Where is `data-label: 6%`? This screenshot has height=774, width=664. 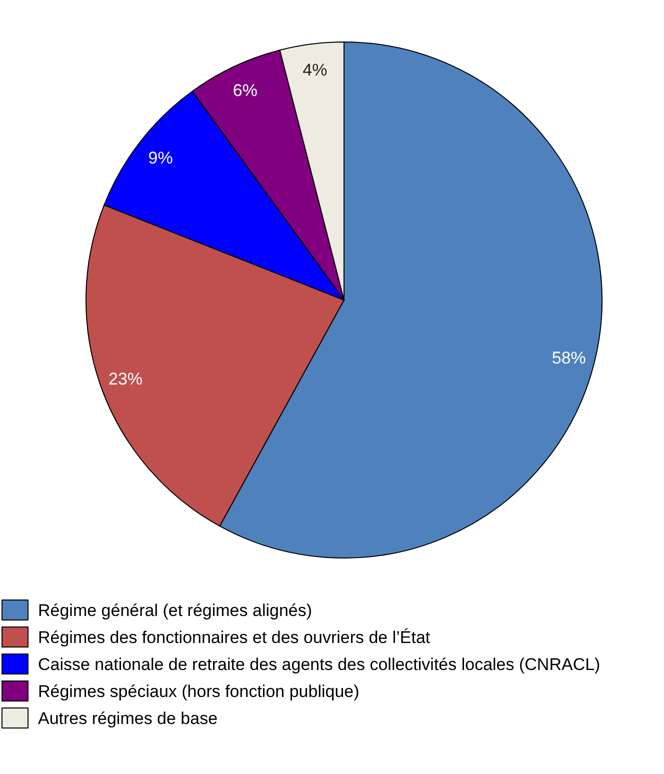 data-label: 6% is located at coordinates (245, 90).